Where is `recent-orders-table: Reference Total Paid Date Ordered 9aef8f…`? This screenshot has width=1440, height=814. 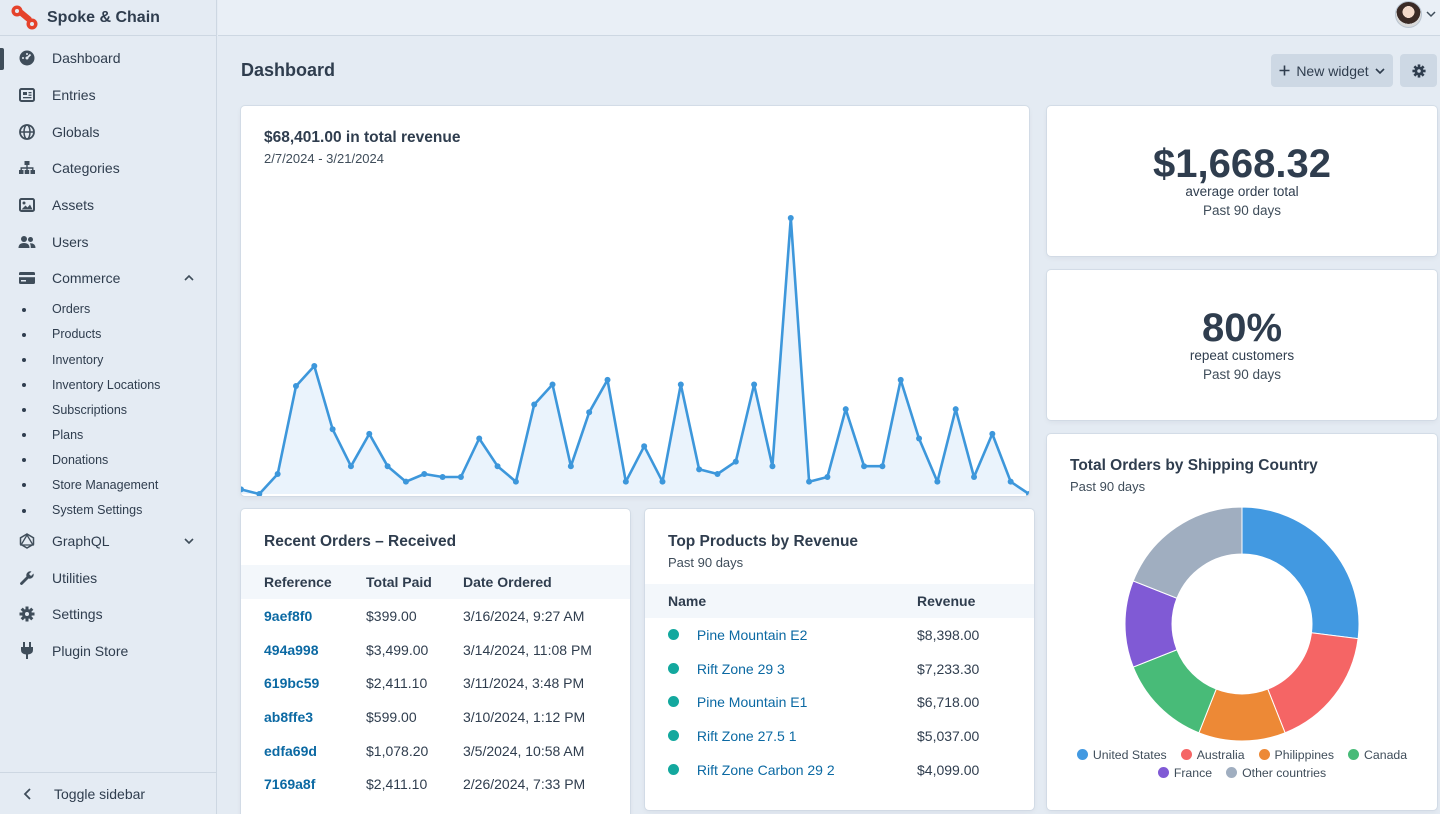
recent-orders-table: Reference Total Paid Date Ordered 9aef8f… is located at coordinates (435, 683).